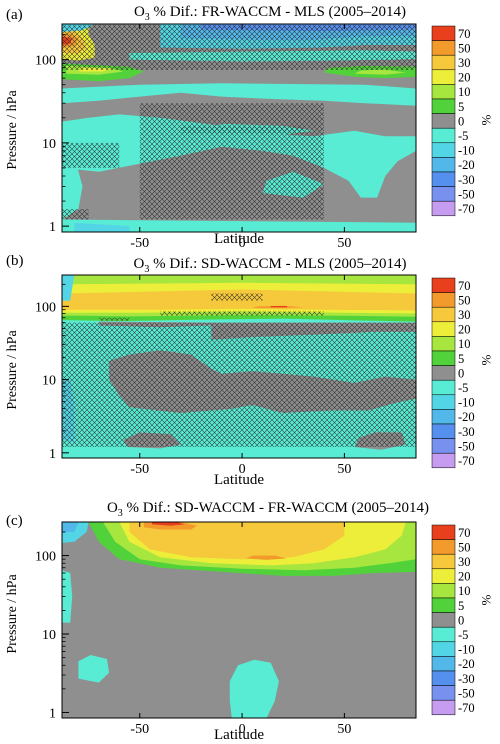 The image size is (500, 744). What do you see at coordinates (464, 48) in the screenshot?
I see `colorbar-label: 50` at bounding box center [464, 48].